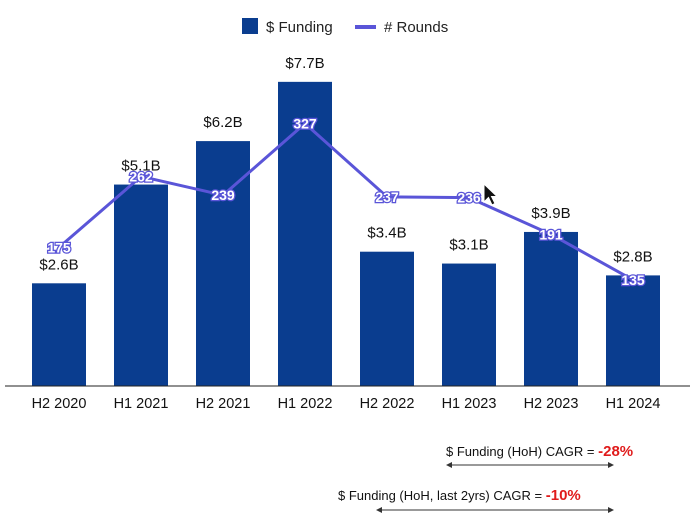 This screenshot has width=694, height=528. I want to click on cagr-2yr-label: $ Funding (HoH, last 2yrs) CAGR =, so click(440, 495).